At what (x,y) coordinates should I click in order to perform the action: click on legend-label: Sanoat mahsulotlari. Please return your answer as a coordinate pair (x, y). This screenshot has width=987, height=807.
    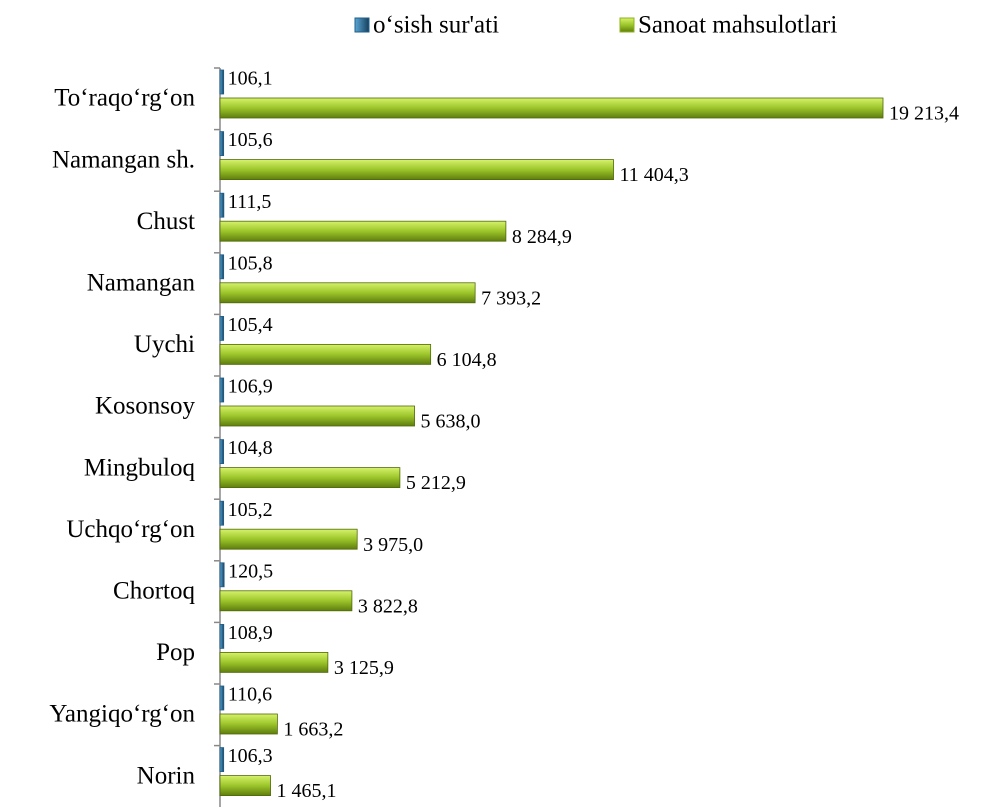
    Looking at the image, I should click on (737, 25).